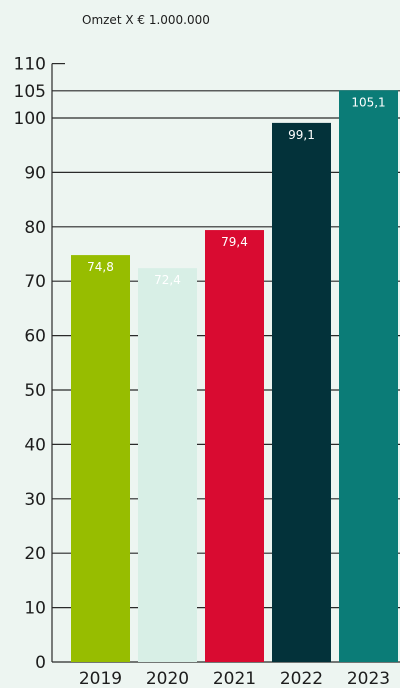 The height and width of the screenshot is (688, 400). I want to click on x-category-labels: 2019 2020 2021 2022 2023, so click(234, 678).